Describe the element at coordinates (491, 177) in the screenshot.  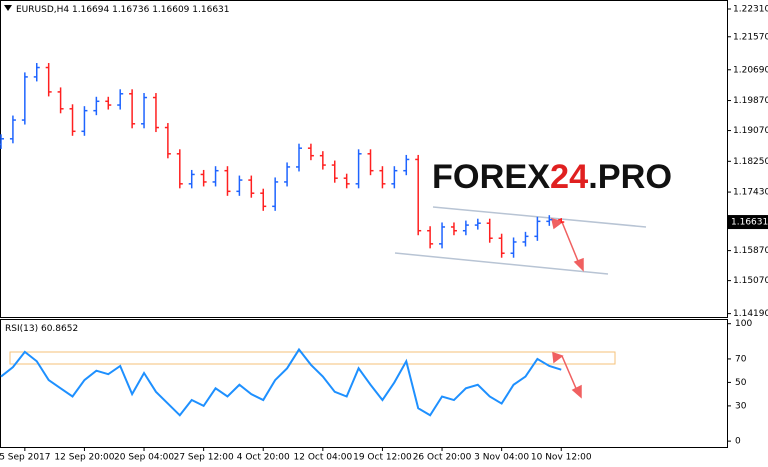
I see `logo-part: FOREX` at that location.